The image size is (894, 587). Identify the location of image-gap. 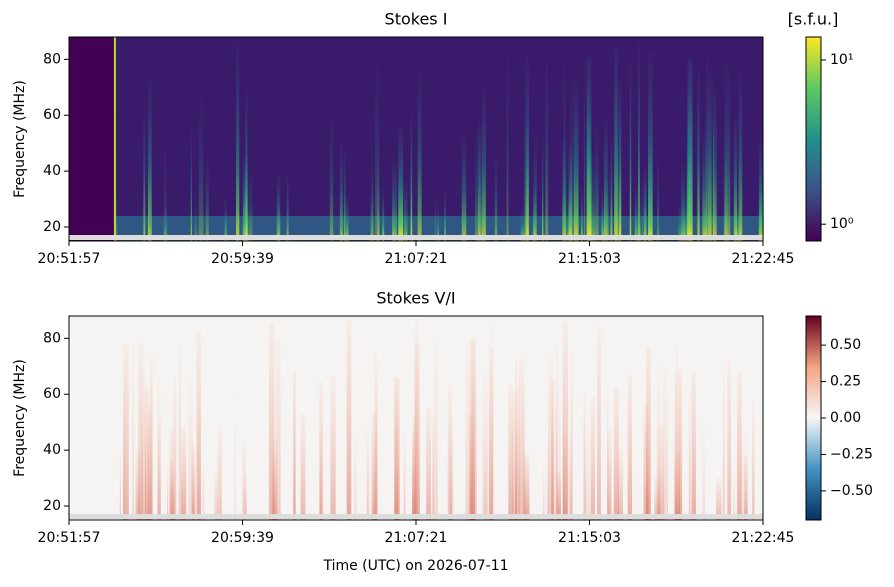
(416, 516).